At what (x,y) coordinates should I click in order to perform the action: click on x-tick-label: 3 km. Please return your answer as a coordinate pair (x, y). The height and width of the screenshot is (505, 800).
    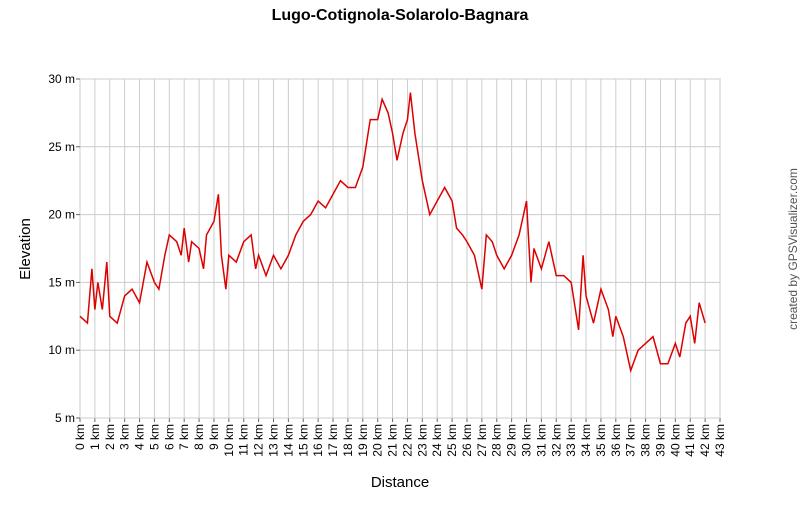
    Looking at the image, I should click on (125, 437).